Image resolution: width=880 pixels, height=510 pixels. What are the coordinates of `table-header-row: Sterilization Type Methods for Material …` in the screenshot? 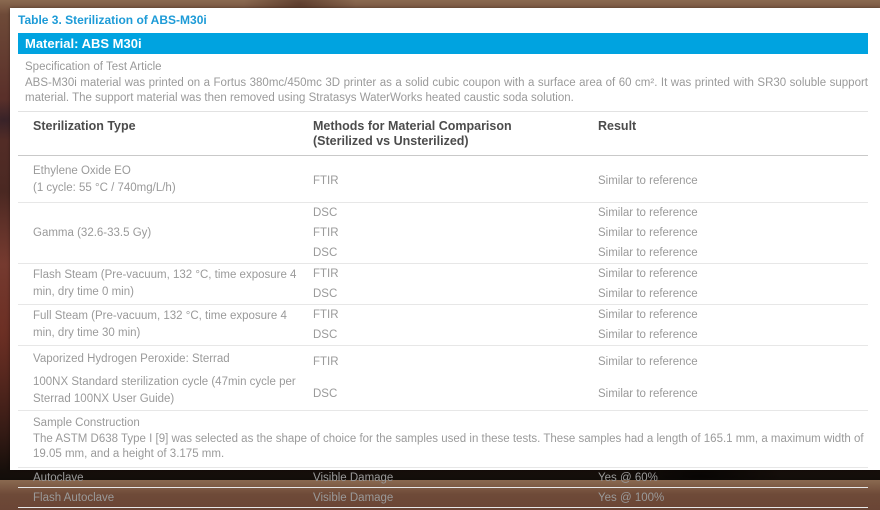 It's located at (443, 134).